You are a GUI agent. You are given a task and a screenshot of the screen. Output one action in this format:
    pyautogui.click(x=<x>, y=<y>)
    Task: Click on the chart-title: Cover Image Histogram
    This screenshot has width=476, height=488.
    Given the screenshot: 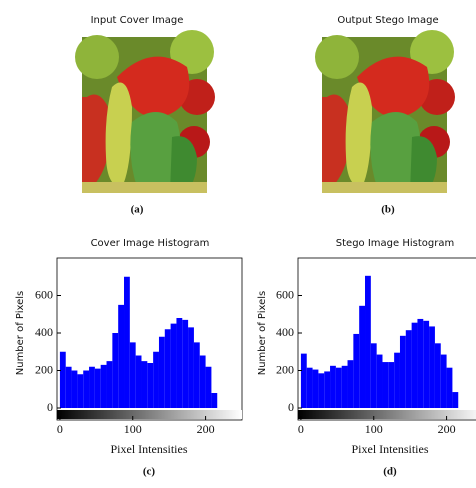 What is the action you would take?
    pyautogui.click(x=150, y=243)
    